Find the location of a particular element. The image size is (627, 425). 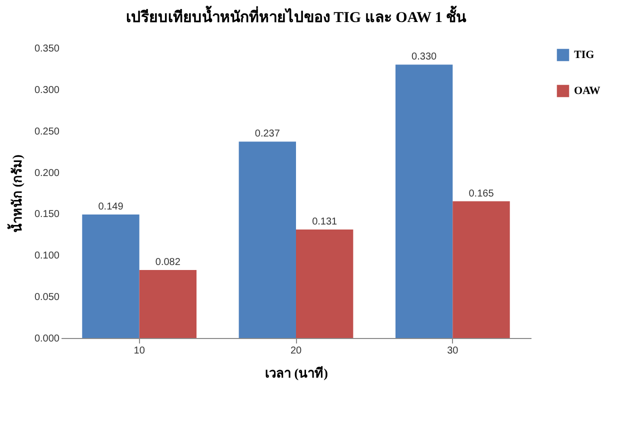

data-label: 0.237 is located at coordinates (267, 134).